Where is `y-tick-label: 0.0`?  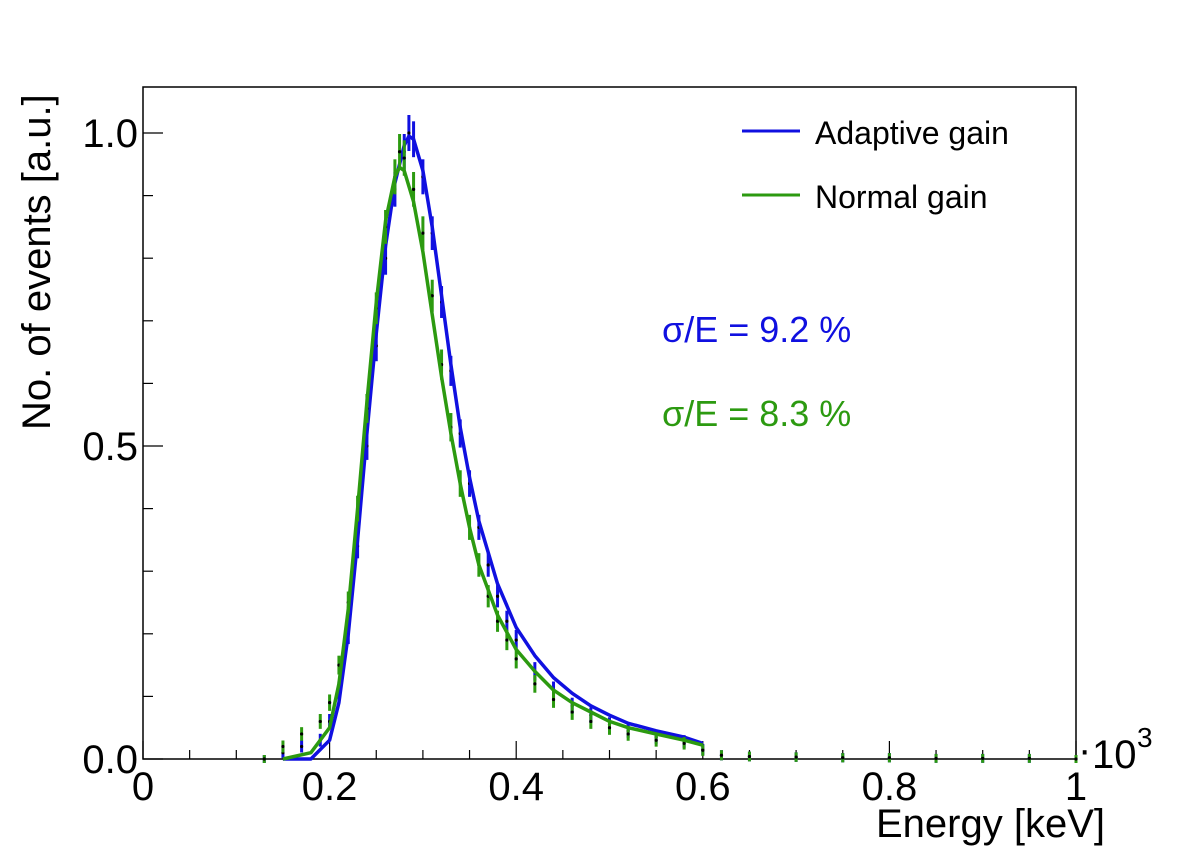 y-tick-label: 0.0 is located at coordinates (110, 760).